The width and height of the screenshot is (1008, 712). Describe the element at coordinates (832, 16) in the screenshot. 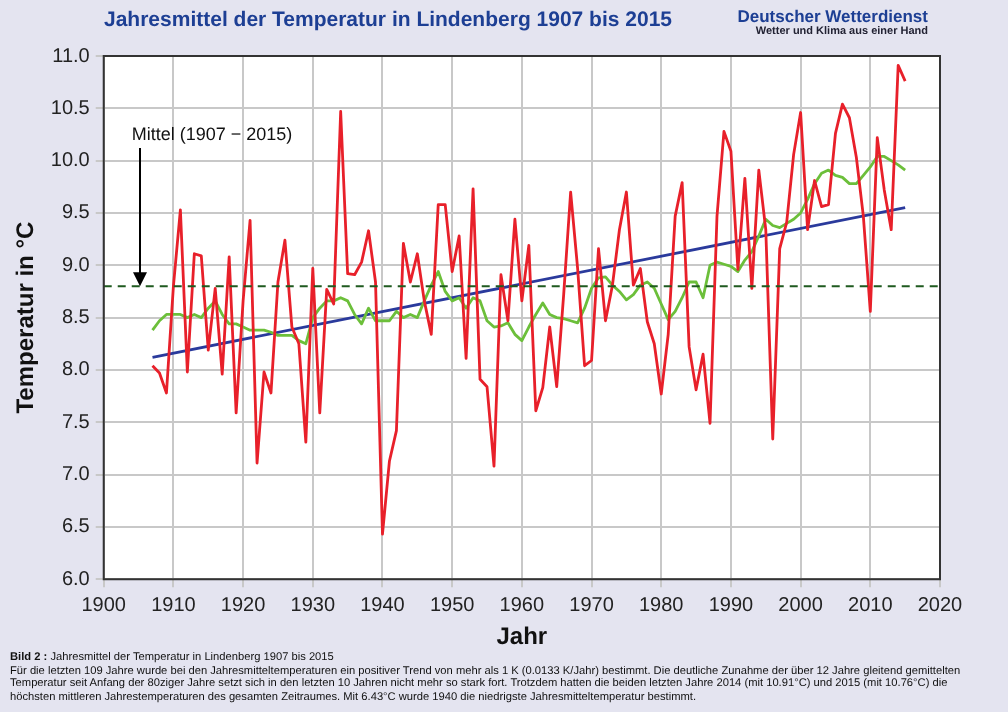

I see `text: Deutscher Wetterdienst` at that location.